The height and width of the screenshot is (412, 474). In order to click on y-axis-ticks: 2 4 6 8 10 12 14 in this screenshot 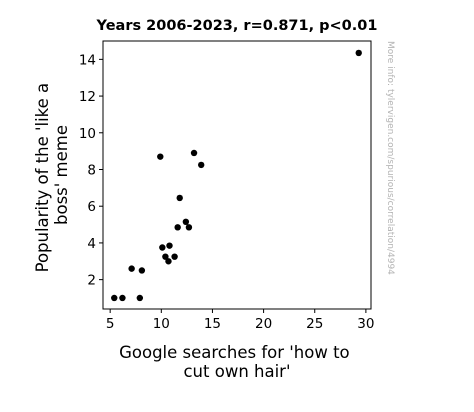, I will do `click(91, 170)`.